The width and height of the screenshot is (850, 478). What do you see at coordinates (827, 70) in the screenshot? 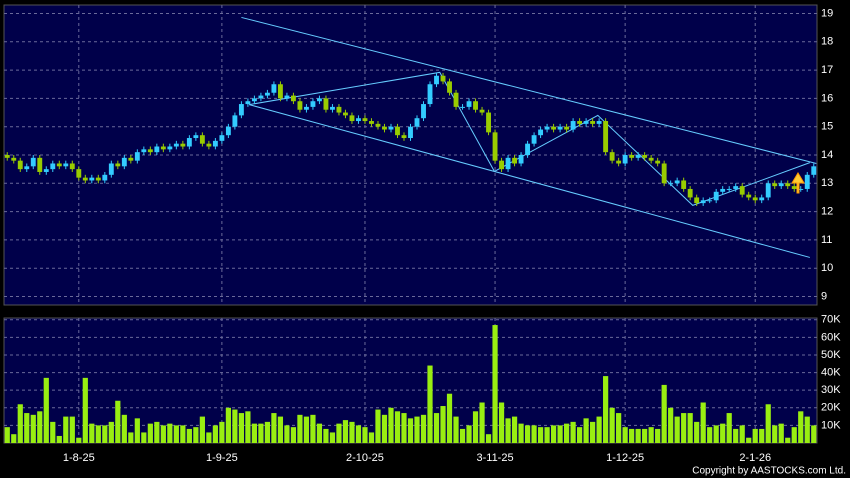
I see `y-tick-label: 17` at bounding box center [827, 70].